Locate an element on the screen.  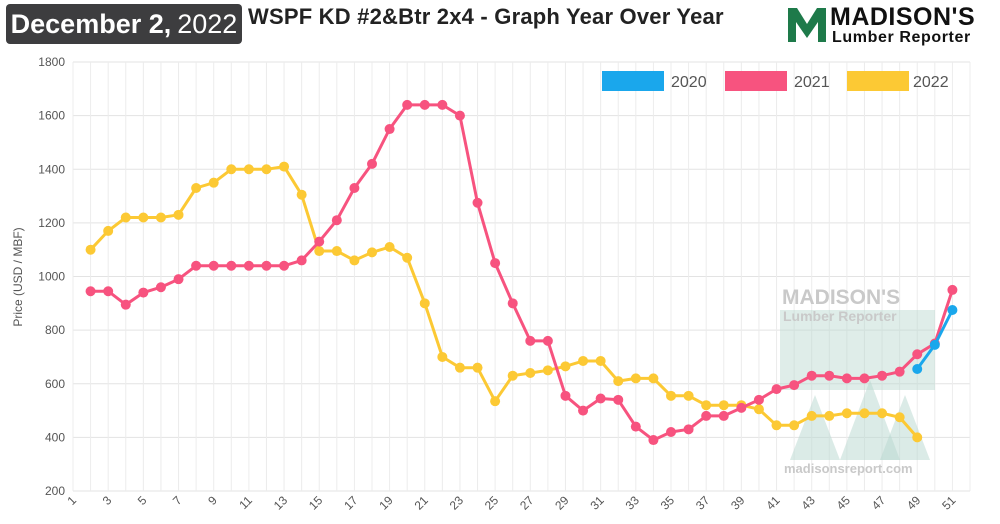
legend-swatch-2021 is located at coordinates (756, 81).